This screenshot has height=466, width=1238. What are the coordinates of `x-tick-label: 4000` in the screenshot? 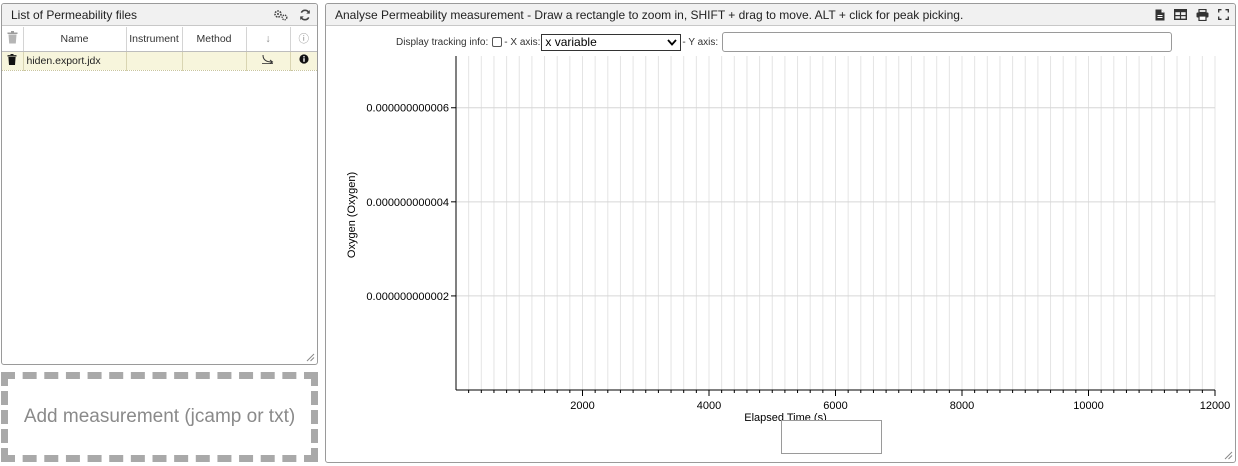 It's located at (709, 406).